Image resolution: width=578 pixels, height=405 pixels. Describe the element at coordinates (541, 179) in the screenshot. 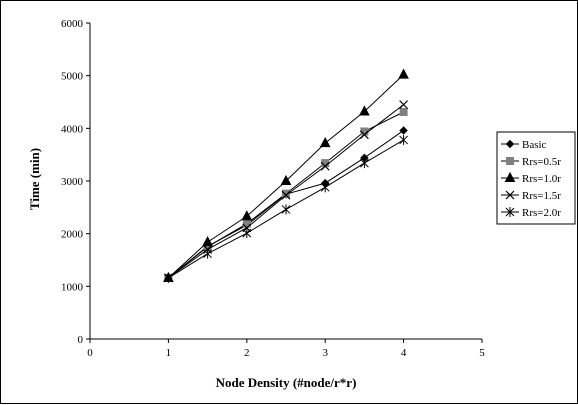

I see `legend-label: Rrs=1.0r` at that location.